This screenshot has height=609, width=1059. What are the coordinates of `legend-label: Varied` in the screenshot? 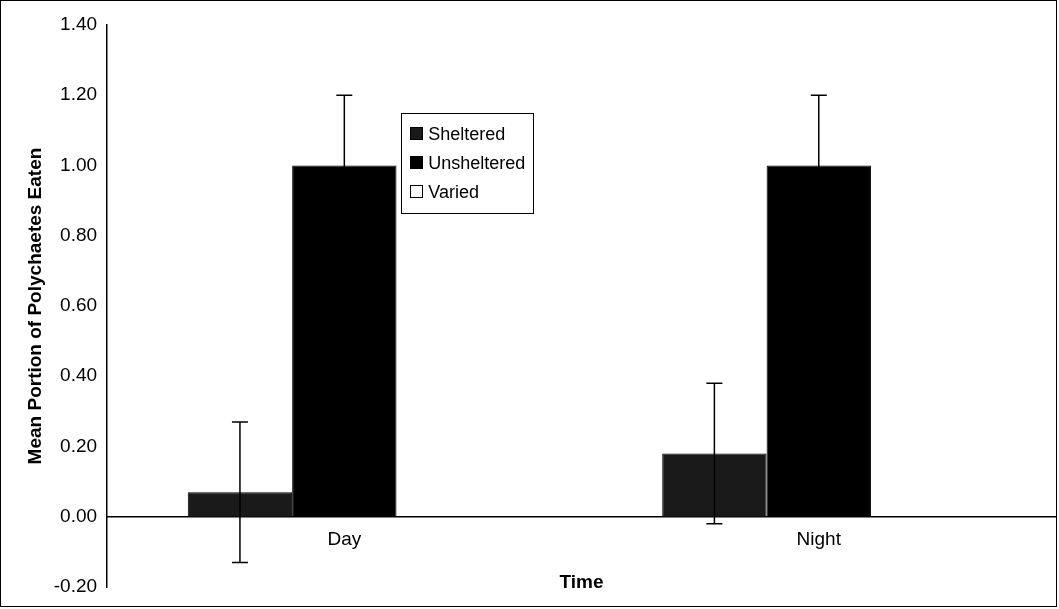 It's located at (453, 192).